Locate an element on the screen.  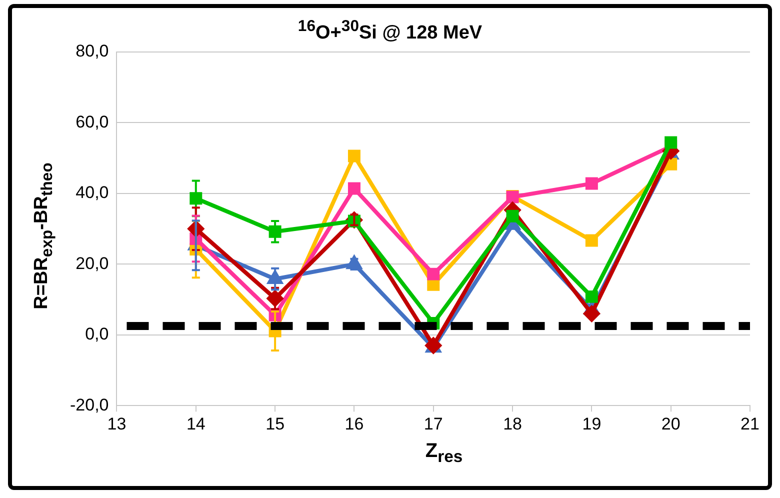
x-tick-label: 17 is located at coordinates (433, 424).